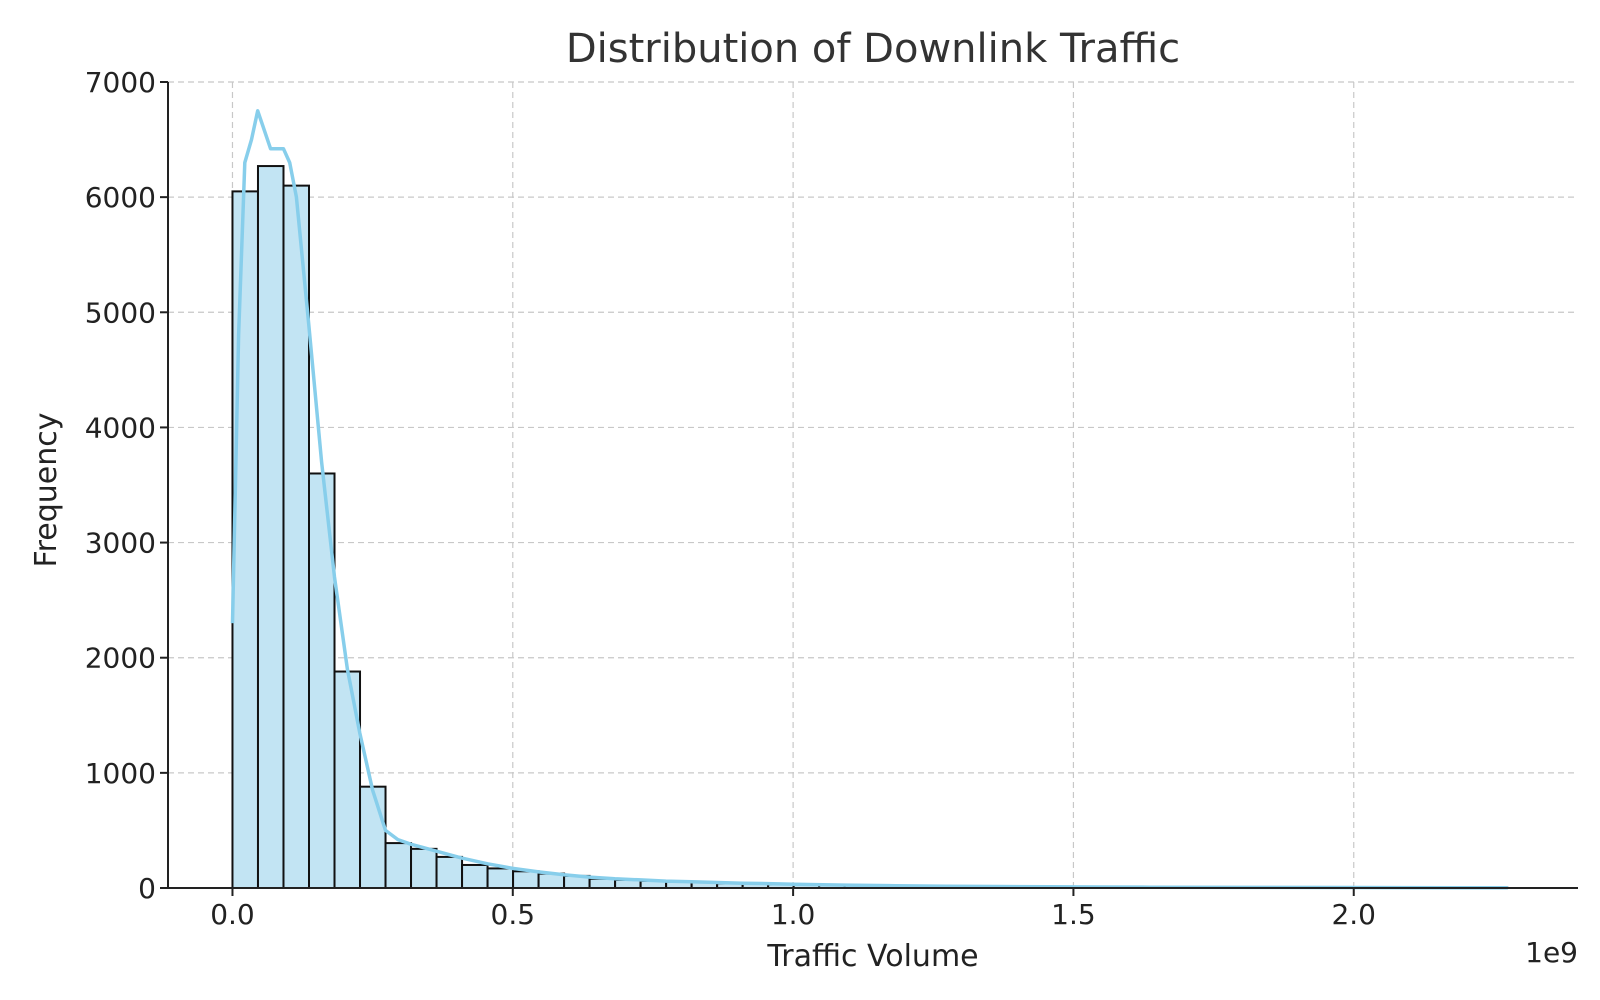 The width and height of the screenshot is (1600, 1000). Describe the element at coordinates (793, 914) in the screenshot. I see `x-tick-label: 1.0` at that location.